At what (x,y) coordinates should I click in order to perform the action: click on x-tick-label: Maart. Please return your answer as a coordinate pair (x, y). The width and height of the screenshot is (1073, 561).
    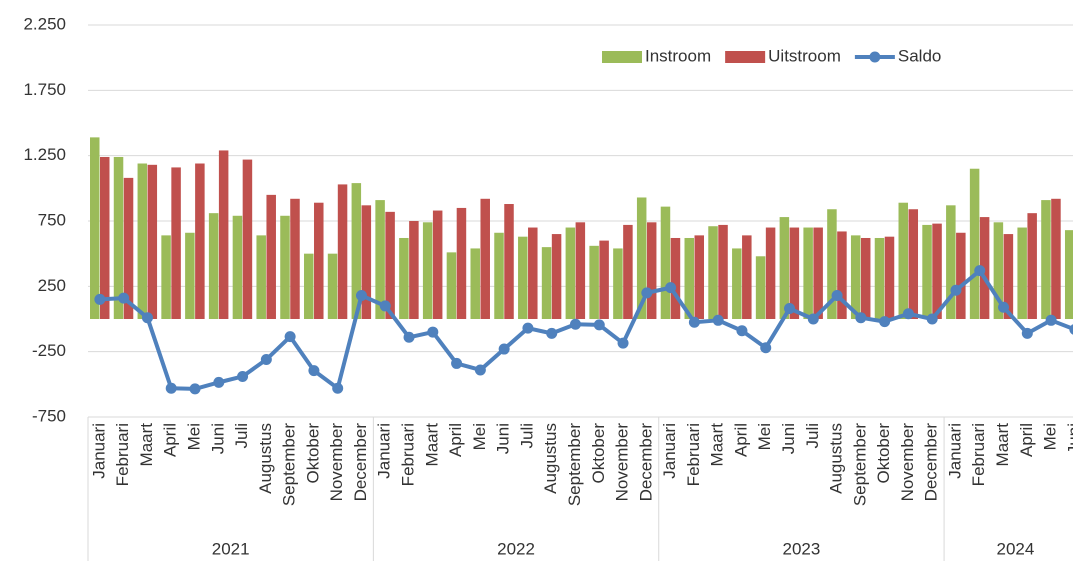
    Looking at the image, I should click on (431, 445).